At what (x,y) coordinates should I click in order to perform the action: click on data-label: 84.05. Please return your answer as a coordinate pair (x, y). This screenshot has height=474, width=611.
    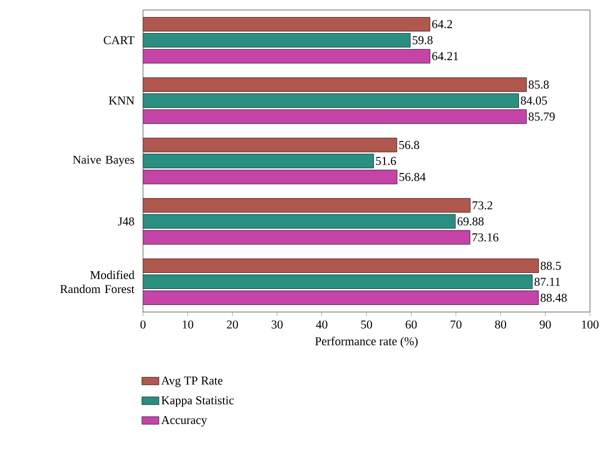
    Looking at the image, I should click on (533, 100).